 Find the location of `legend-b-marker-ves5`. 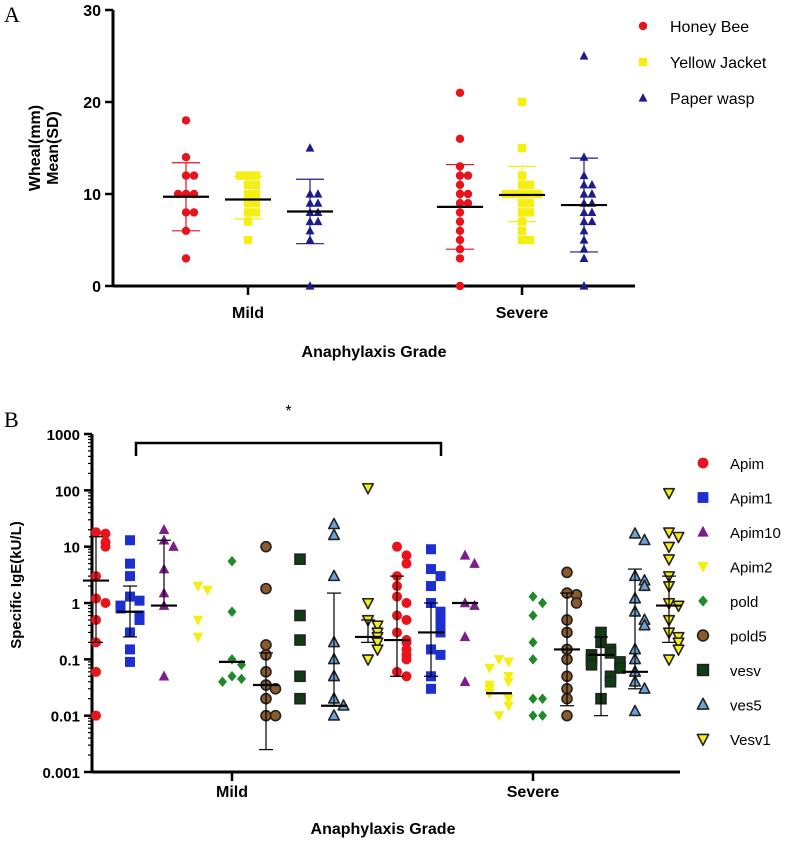

legend-b-marker-ves5 is located at coordinates (703, 703).